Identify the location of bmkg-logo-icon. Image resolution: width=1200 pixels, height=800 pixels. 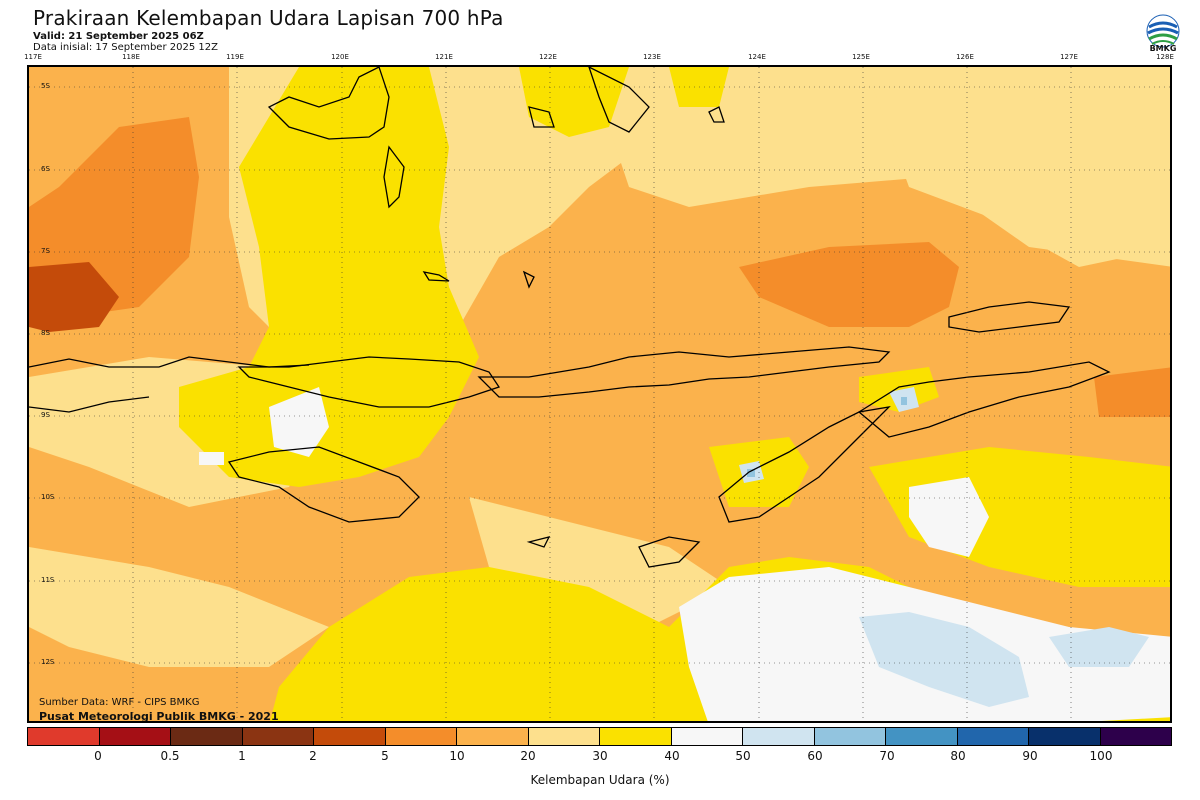
(1163, 31).